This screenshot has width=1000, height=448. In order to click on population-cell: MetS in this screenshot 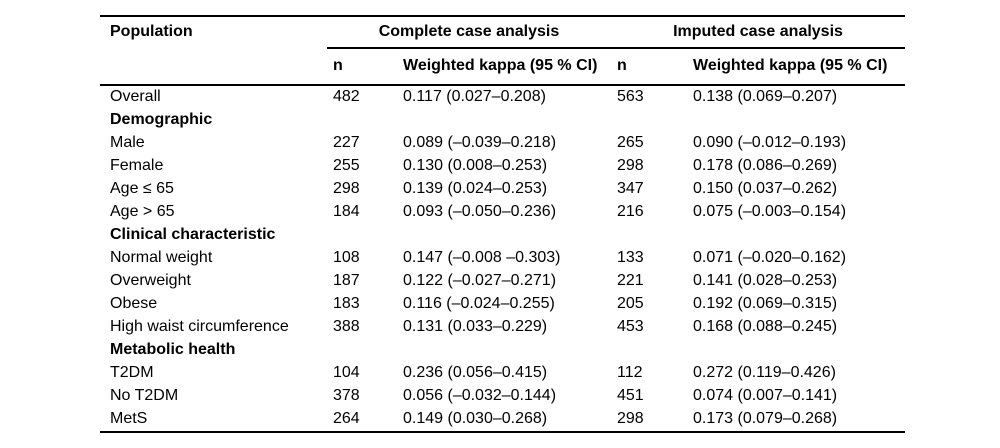, I will do `click(129, 418)`.